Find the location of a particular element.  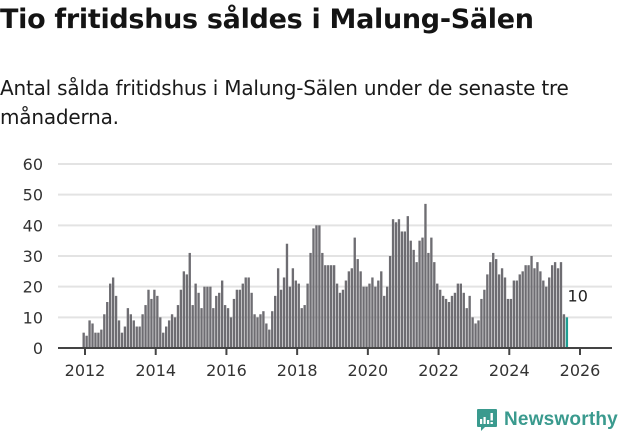

x-tick-label: 2016 is located at coordinates (226, 370).